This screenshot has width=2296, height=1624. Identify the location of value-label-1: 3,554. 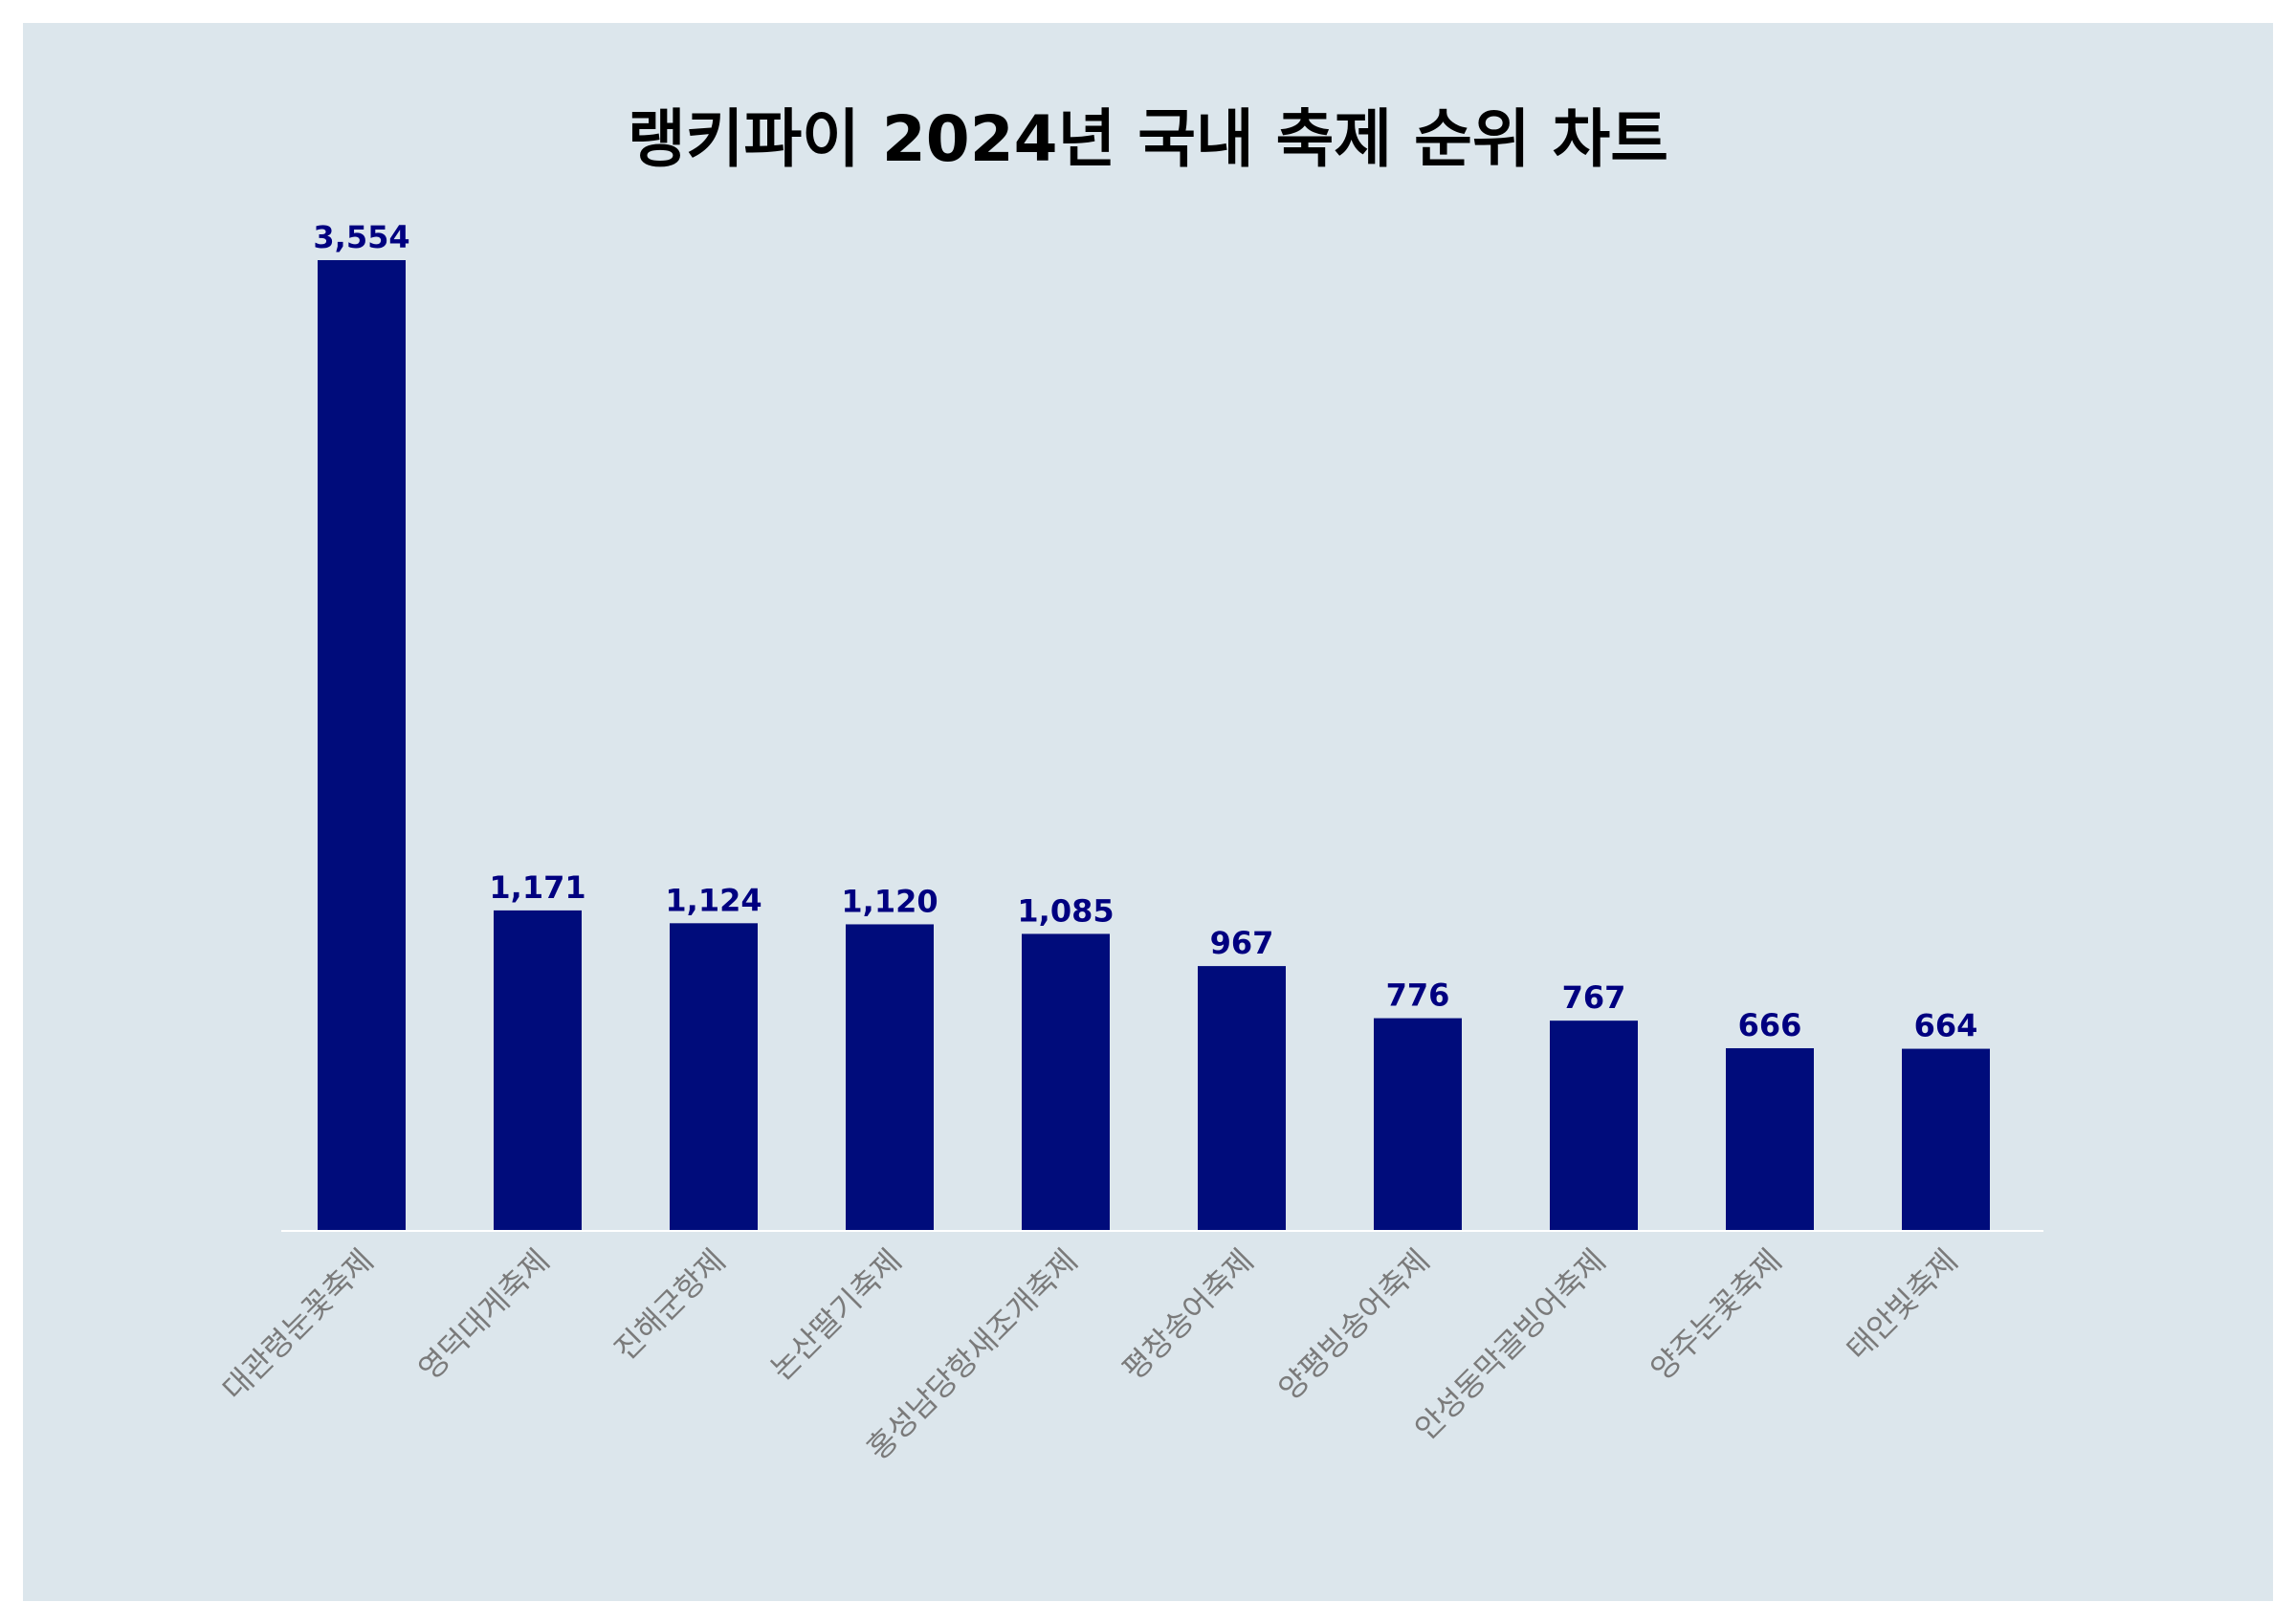
(361, 237).